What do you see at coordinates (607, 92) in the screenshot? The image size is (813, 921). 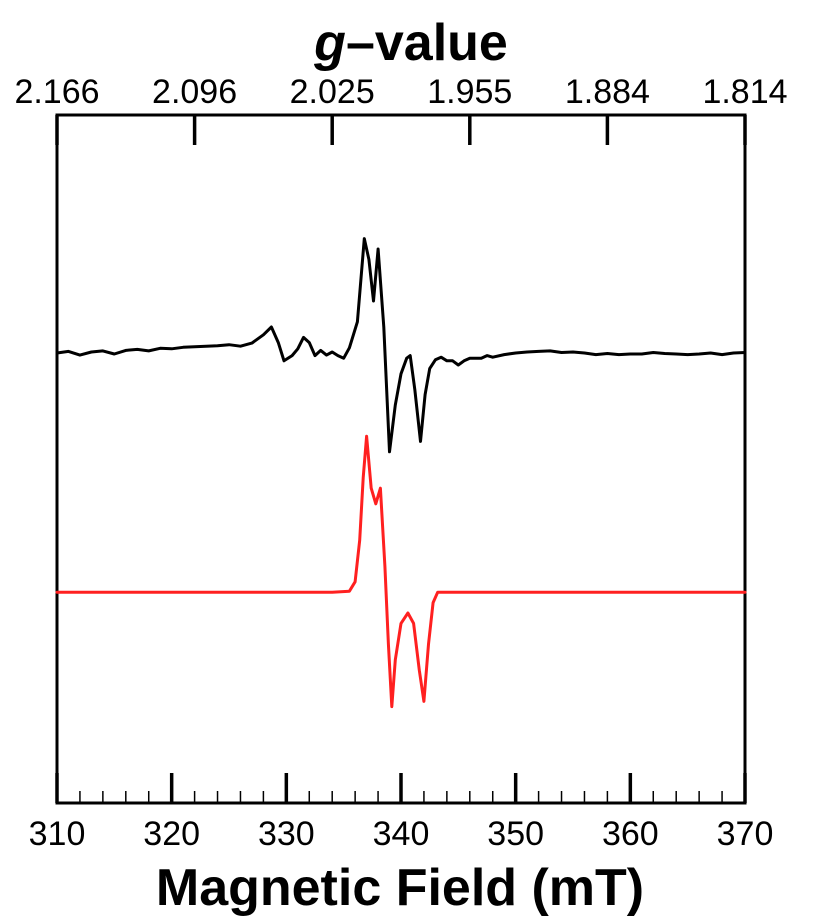 I see `g-value-tick-label: 1.884` at bounding box center [607, 92].